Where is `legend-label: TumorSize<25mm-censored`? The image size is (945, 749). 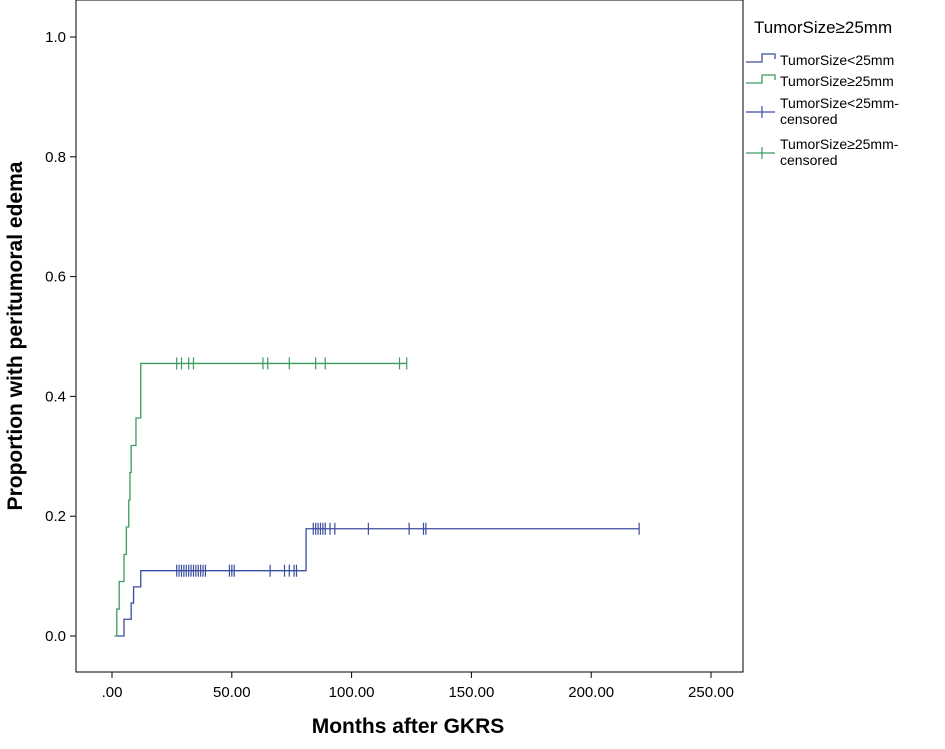 legend-label: TumorSize<25mm-censored is located at coordinates (839, 111).